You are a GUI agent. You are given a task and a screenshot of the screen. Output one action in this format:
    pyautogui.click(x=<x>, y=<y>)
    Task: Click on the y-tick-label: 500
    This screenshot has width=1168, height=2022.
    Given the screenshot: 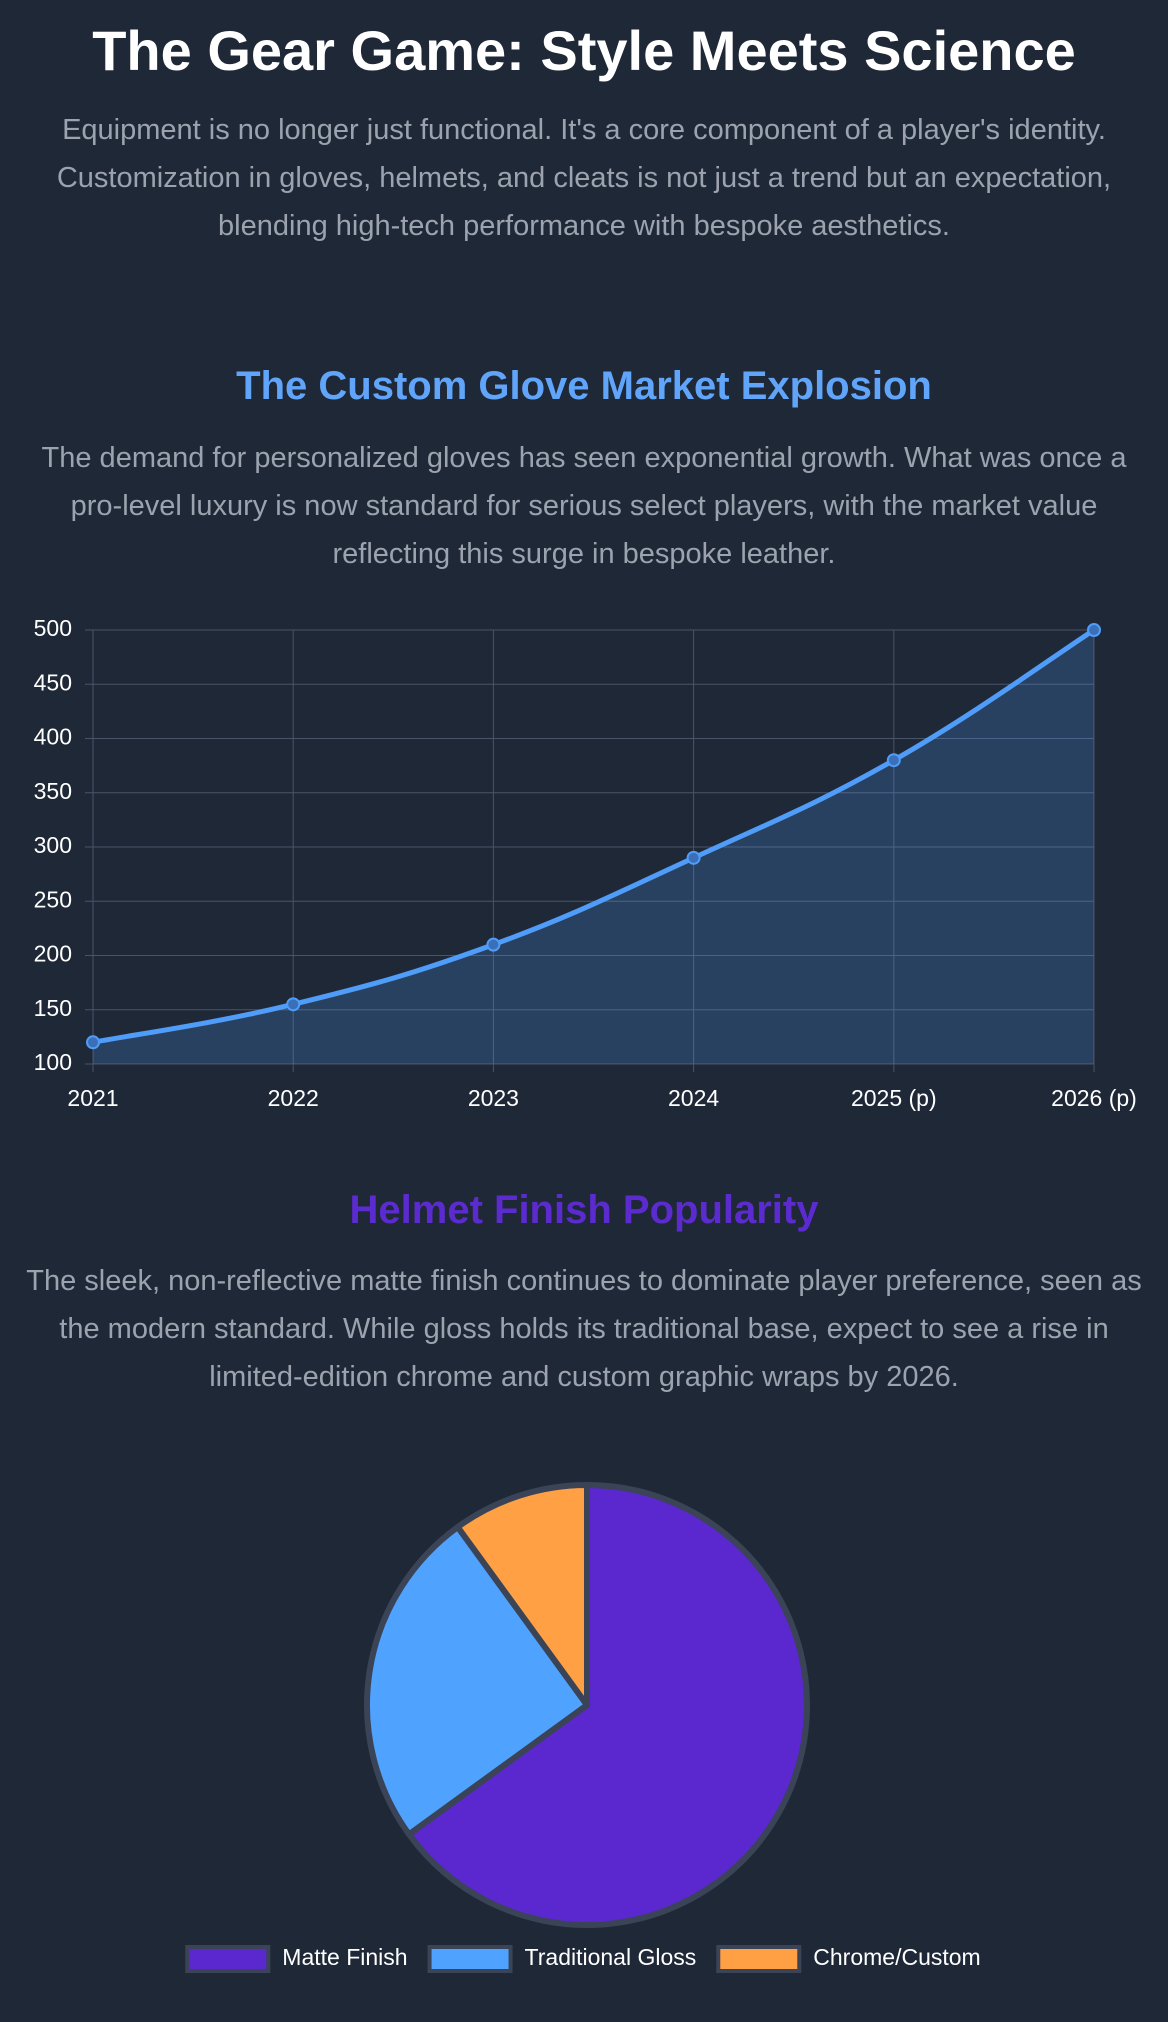 What is the action you would take?
    pyautogui.click(x=53, y=628)
    